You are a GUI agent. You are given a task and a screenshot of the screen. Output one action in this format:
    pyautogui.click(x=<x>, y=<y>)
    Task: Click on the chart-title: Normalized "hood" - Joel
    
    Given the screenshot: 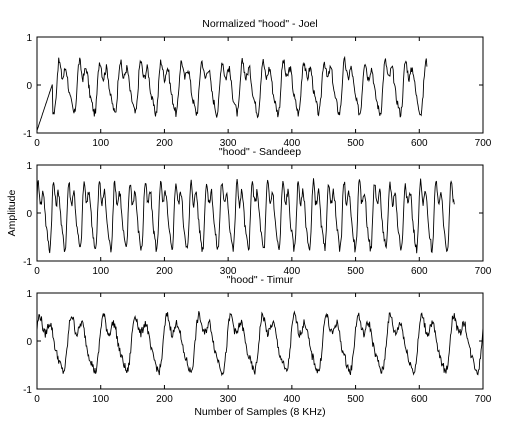 What is the action you would take?
    pyautogui.click(x=259, y=24)
    